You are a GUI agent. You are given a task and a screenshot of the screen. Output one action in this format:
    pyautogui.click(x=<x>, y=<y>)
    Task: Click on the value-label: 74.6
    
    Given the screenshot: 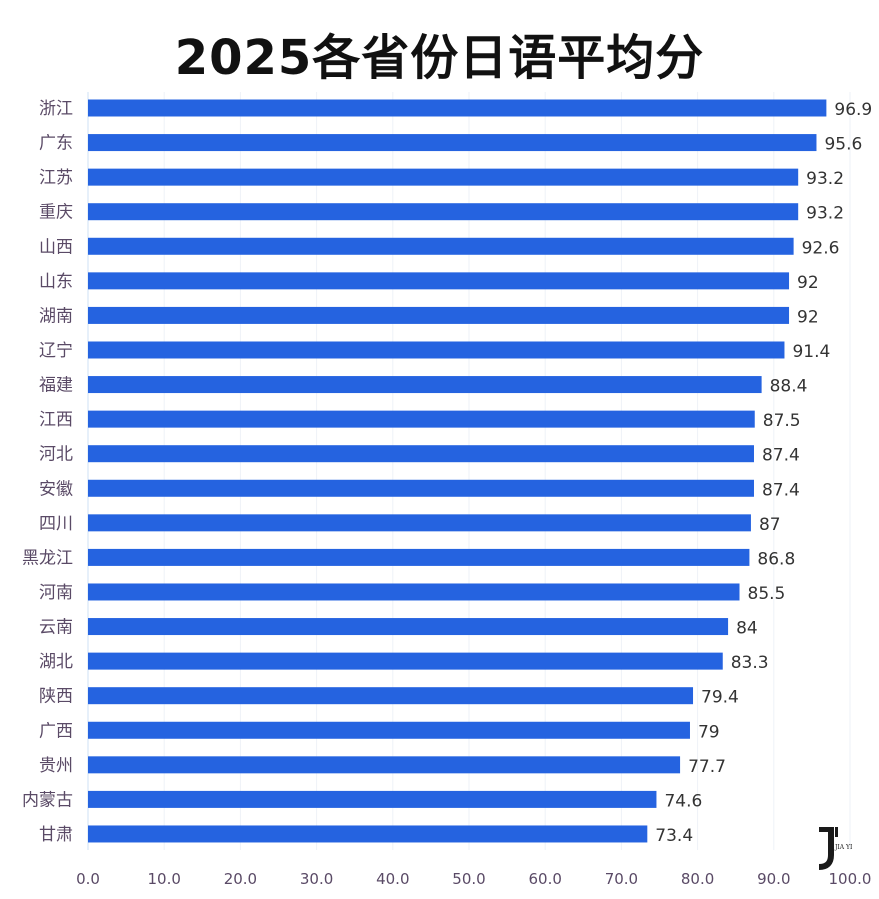 What is the action you would take?
    pyautogui.click(x=683, y=801)
    